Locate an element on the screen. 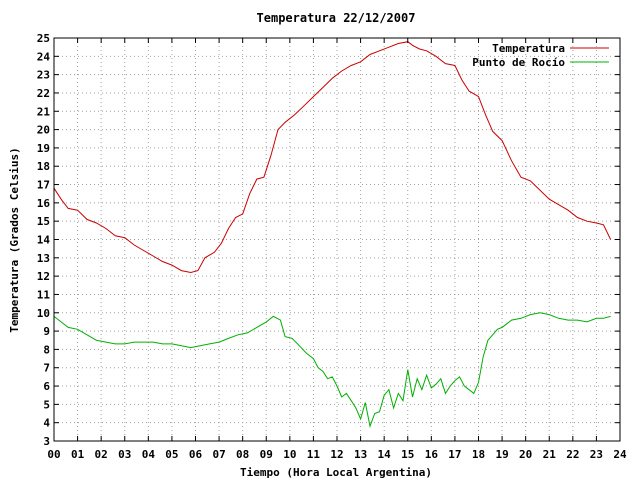 The height and width of the screenshot is (480, 640). y-tick-label: 15 is located at coordinates (43, 221).